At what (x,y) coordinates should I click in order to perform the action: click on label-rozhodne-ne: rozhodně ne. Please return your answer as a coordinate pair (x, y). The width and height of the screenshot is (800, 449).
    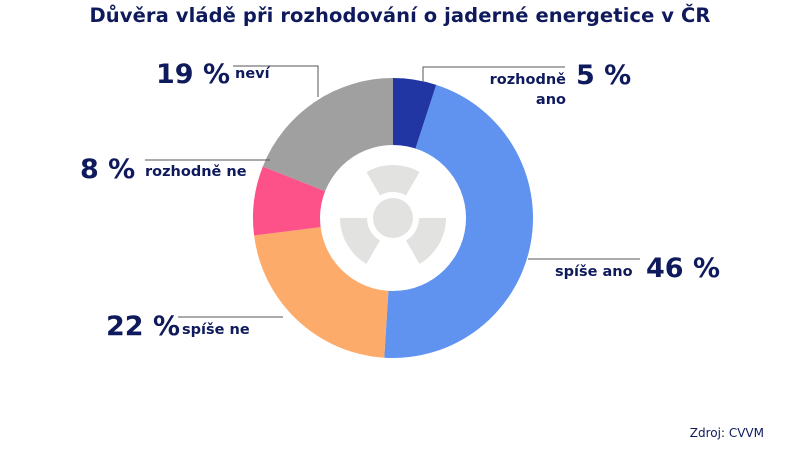
    Looking at the image, I should click on (196, 172).